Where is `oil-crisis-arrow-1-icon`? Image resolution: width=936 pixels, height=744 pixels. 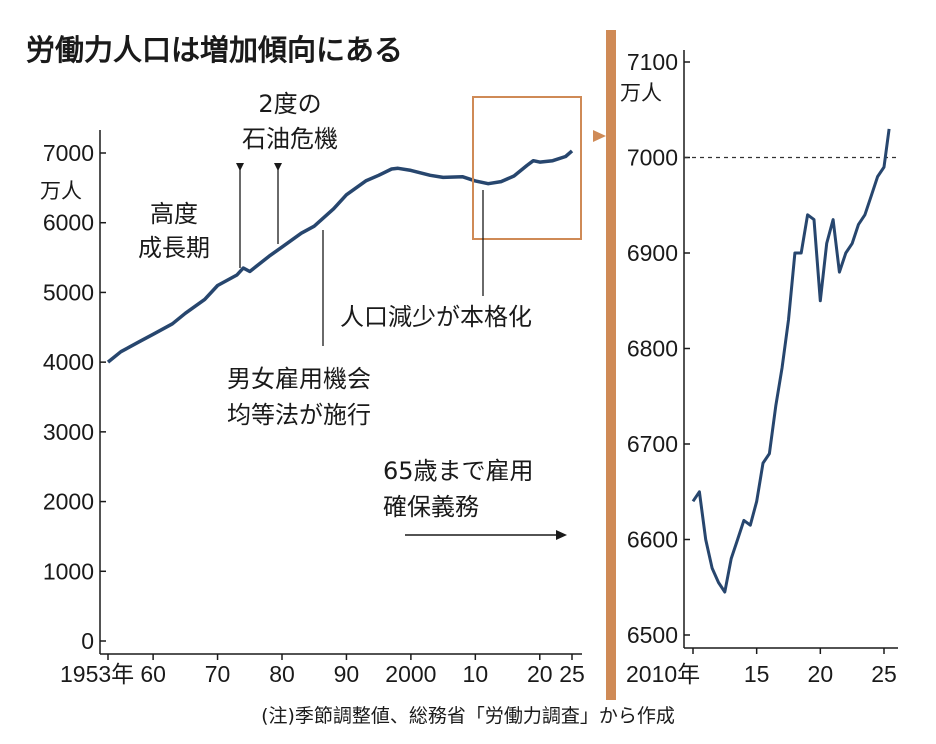 oil-crisis-arrow-1-icon is located at coordinates (240, 167).